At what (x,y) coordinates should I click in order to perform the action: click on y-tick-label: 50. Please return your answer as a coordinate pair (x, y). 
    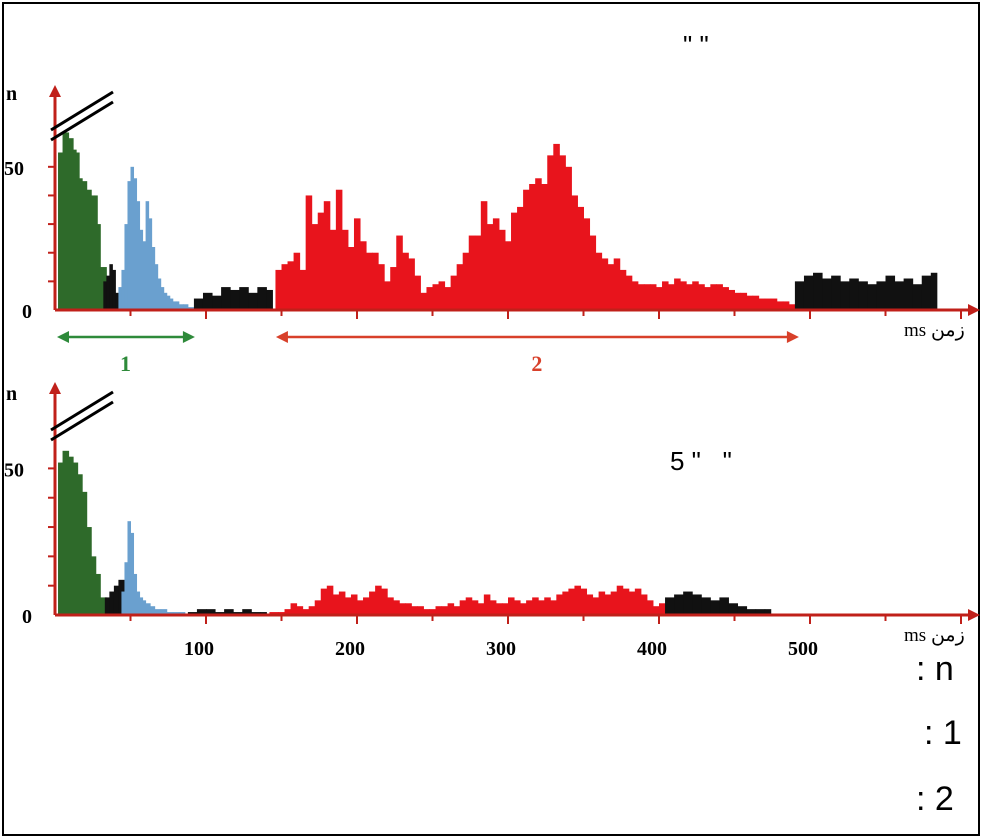
    Looking at the image, I should click on (14, 470).